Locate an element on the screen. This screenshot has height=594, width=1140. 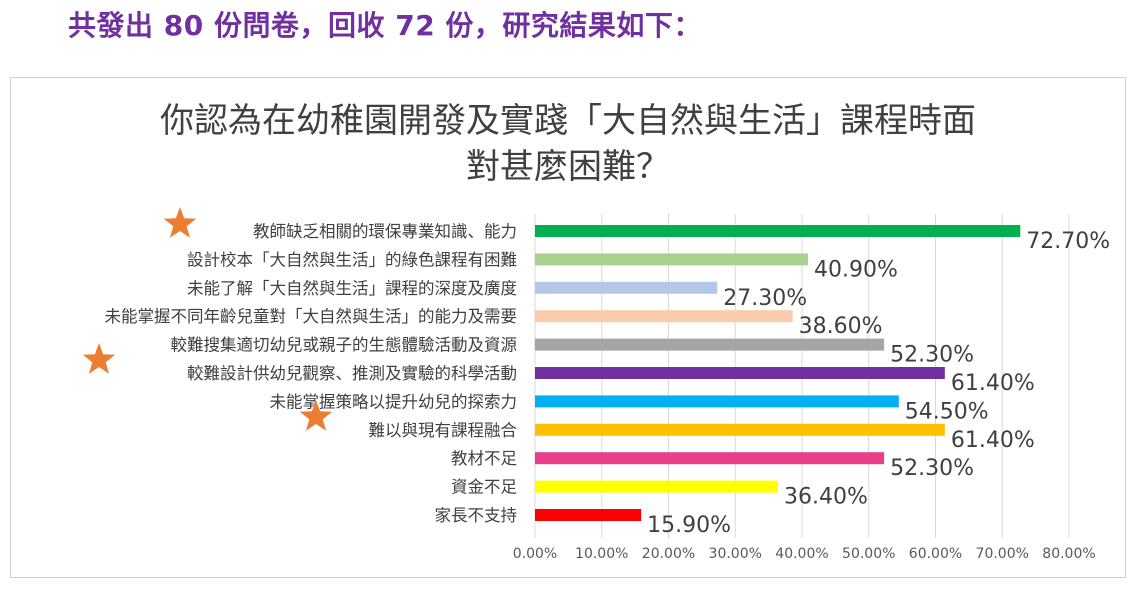
category-label: 教師缺乏相關的環保專業知識、能力 is located at coordinates (385, 231).